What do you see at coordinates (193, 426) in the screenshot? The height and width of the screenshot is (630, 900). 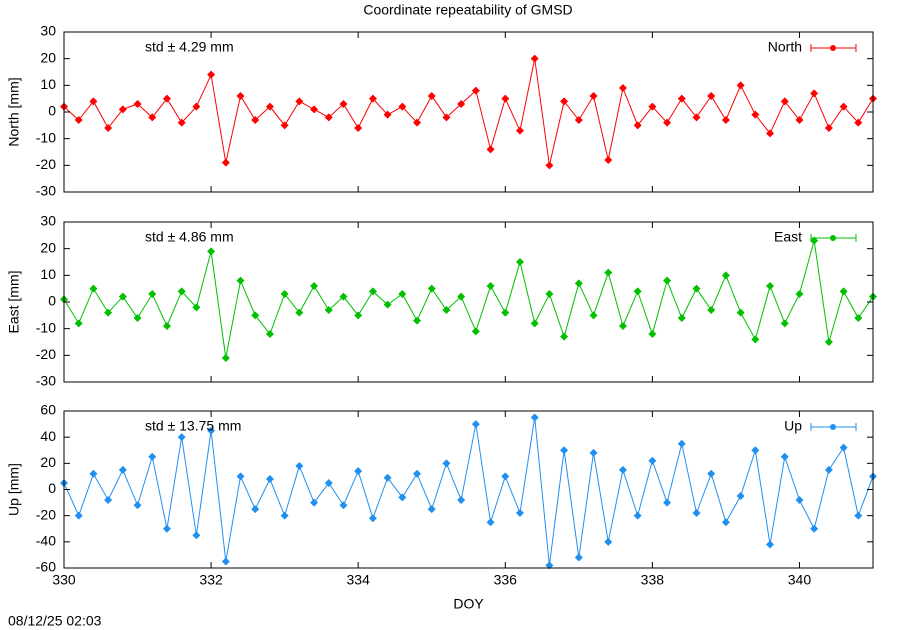 I see `annotation: std ± 13.75 mm` at bounding box center [193, 426].